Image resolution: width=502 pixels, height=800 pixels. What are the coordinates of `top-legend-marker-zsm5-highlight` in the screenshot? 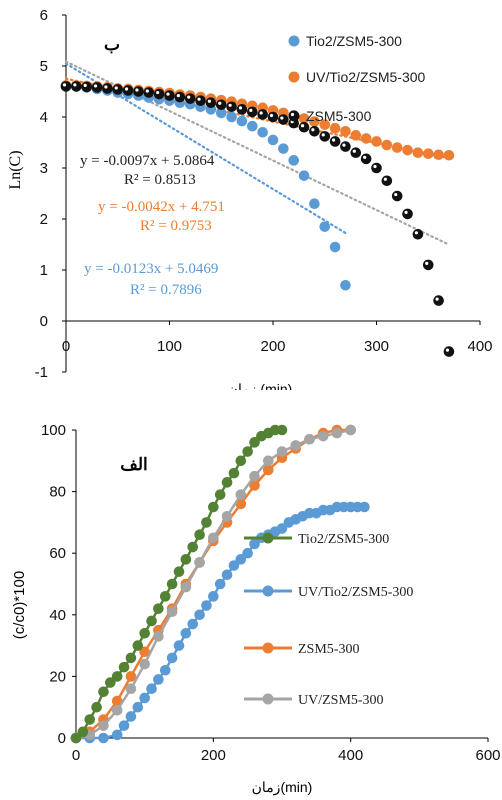 It's located at (292, 114).